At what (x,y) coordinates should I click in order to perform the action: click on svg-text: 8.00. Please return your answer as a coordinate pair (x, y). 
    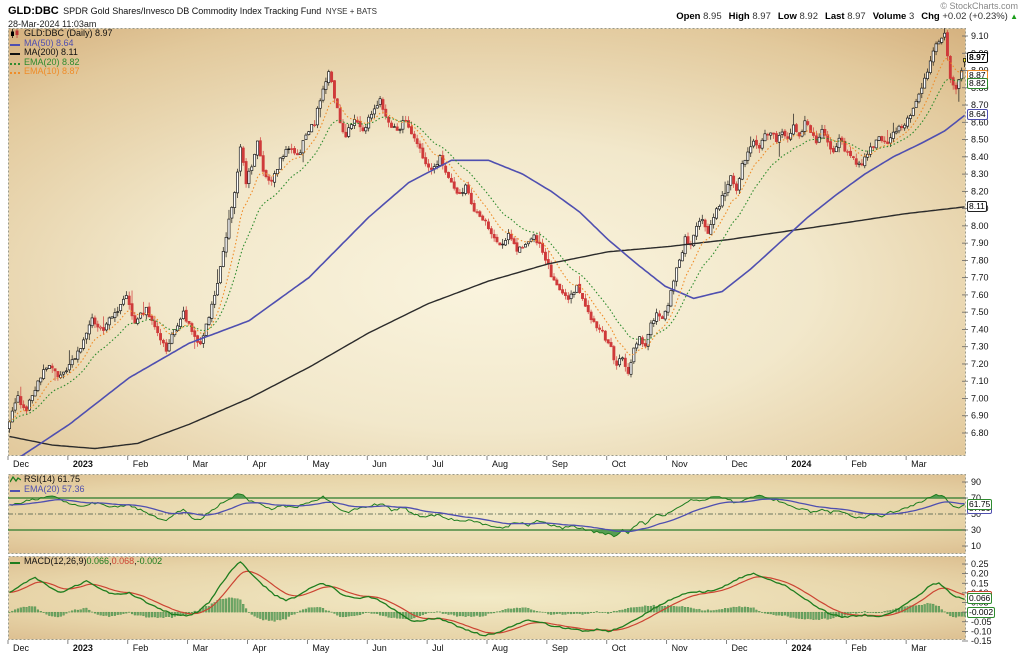
    Looking at the image, I should click on (980, 226).